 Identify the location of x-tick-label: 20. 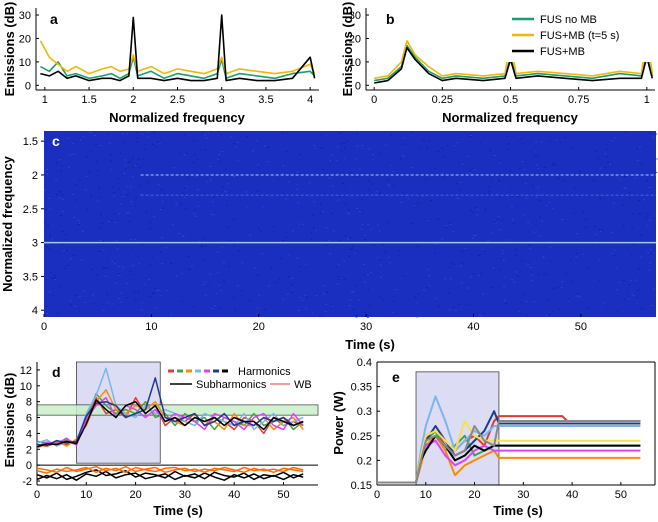
(474, 495).